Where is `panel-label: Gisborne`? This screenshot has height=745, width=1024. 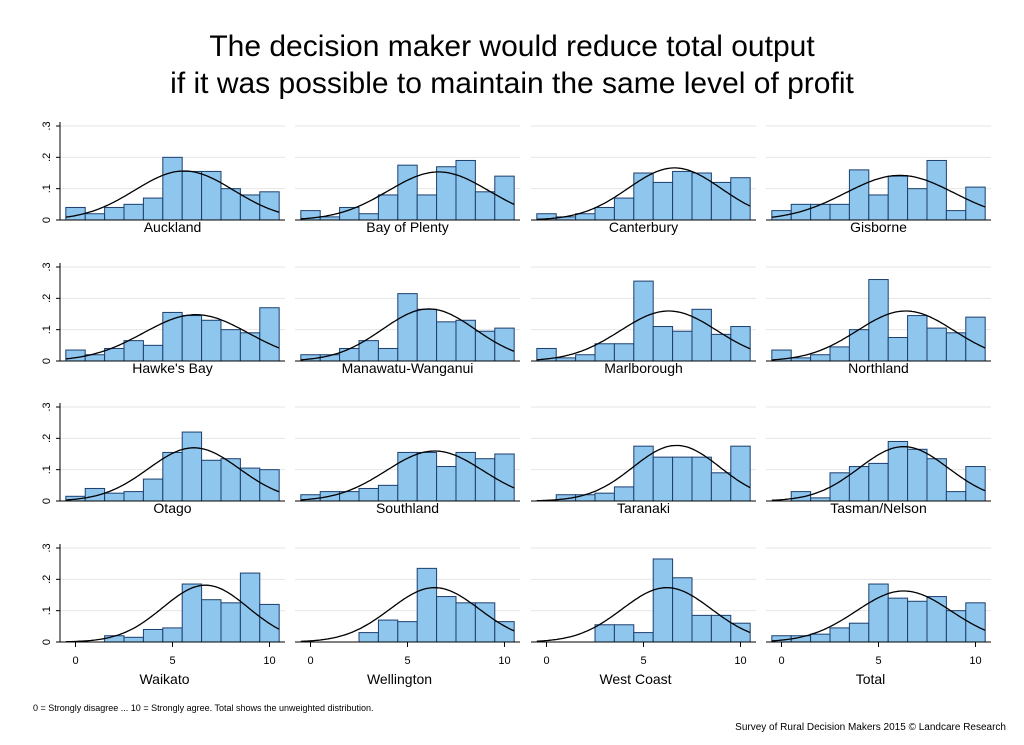 panel-label: Gisborne is located at coordinates (878, 227).